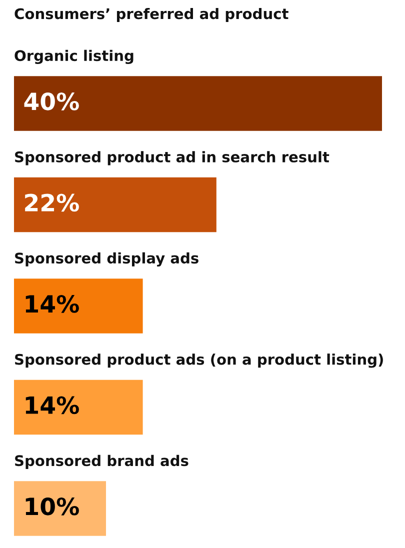 This screenshot has width=405, height=548. What do you see at coordinates (51, 101) in the screenshot?
I see `data-label: 40%` at bounding box center [51, 101].